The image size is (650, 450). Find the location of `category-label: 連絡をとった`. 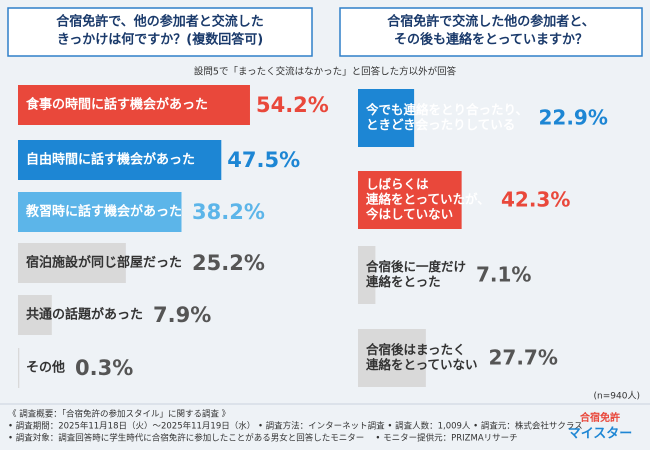

category-label: 連絡をとった is located at coordinates (403, 281).